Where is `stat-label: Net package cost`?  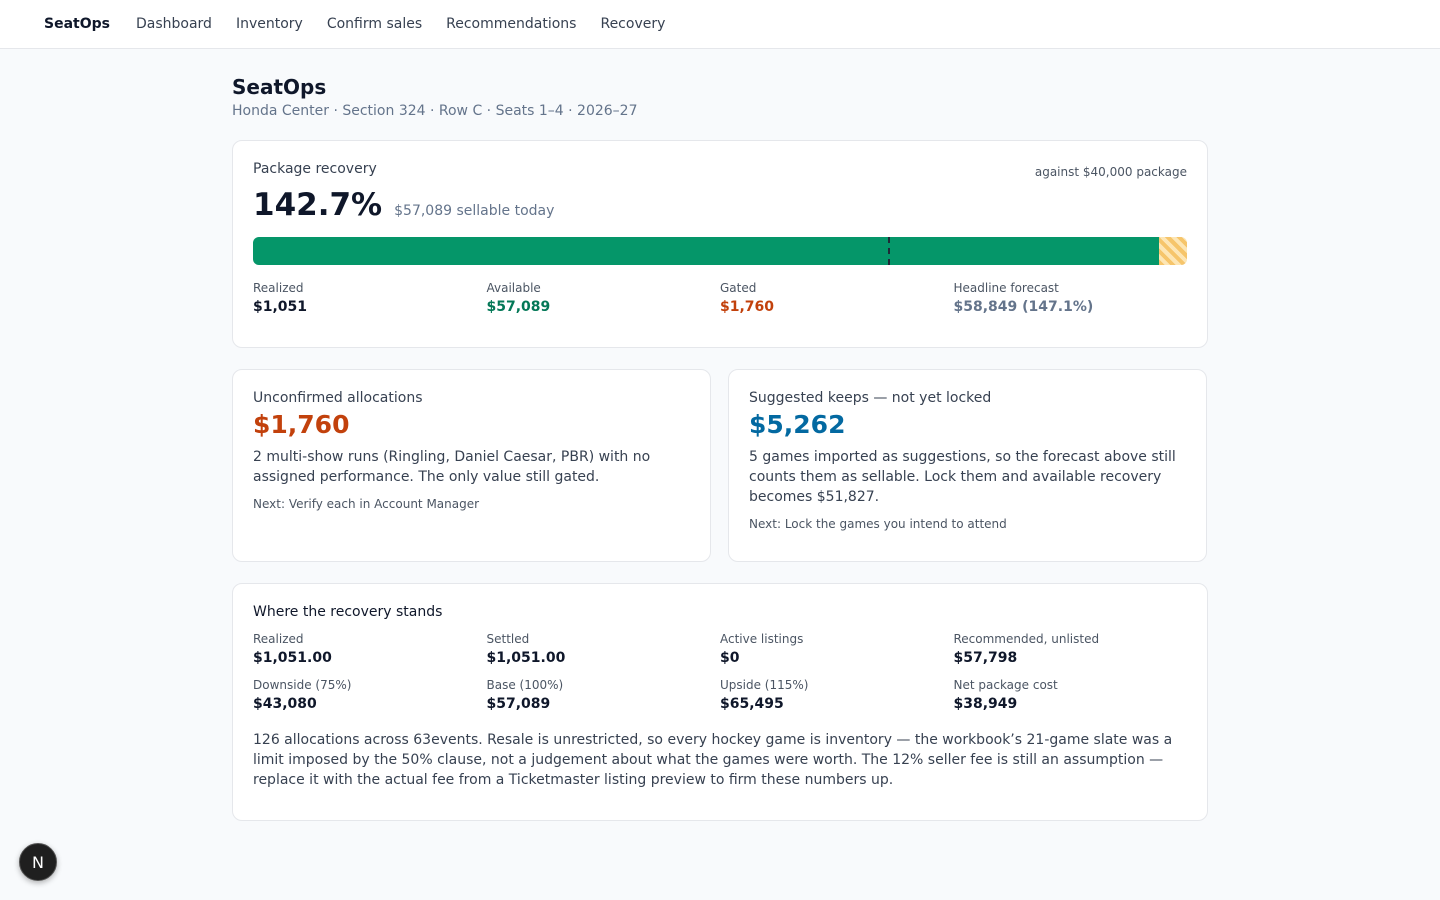
stat-label: Net package cost is located at coordinates (1005, 685).